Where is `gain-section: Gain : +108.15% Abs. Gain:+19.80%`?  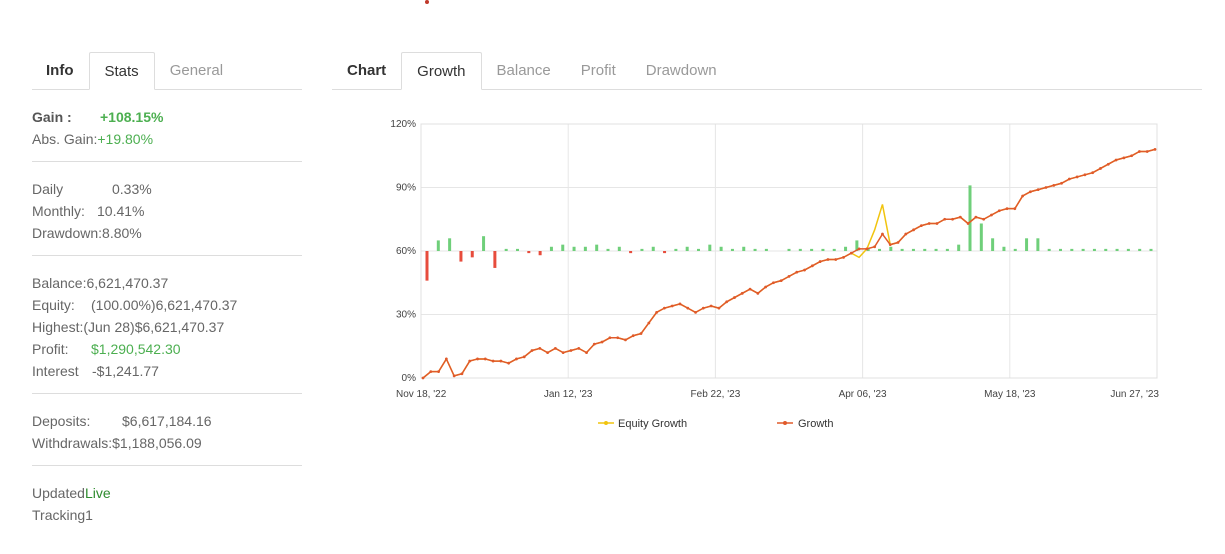
gain-section: Gain : +108.15% Abs. Gain:+19.80% is located at coordinates (167, 126).